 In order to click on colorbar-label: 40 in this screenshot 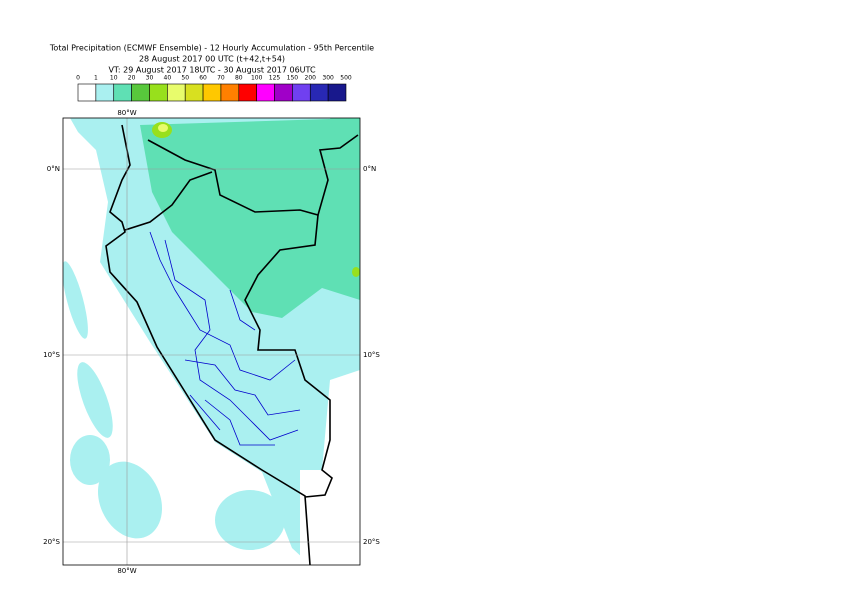, I will do `click(168, 78)`.